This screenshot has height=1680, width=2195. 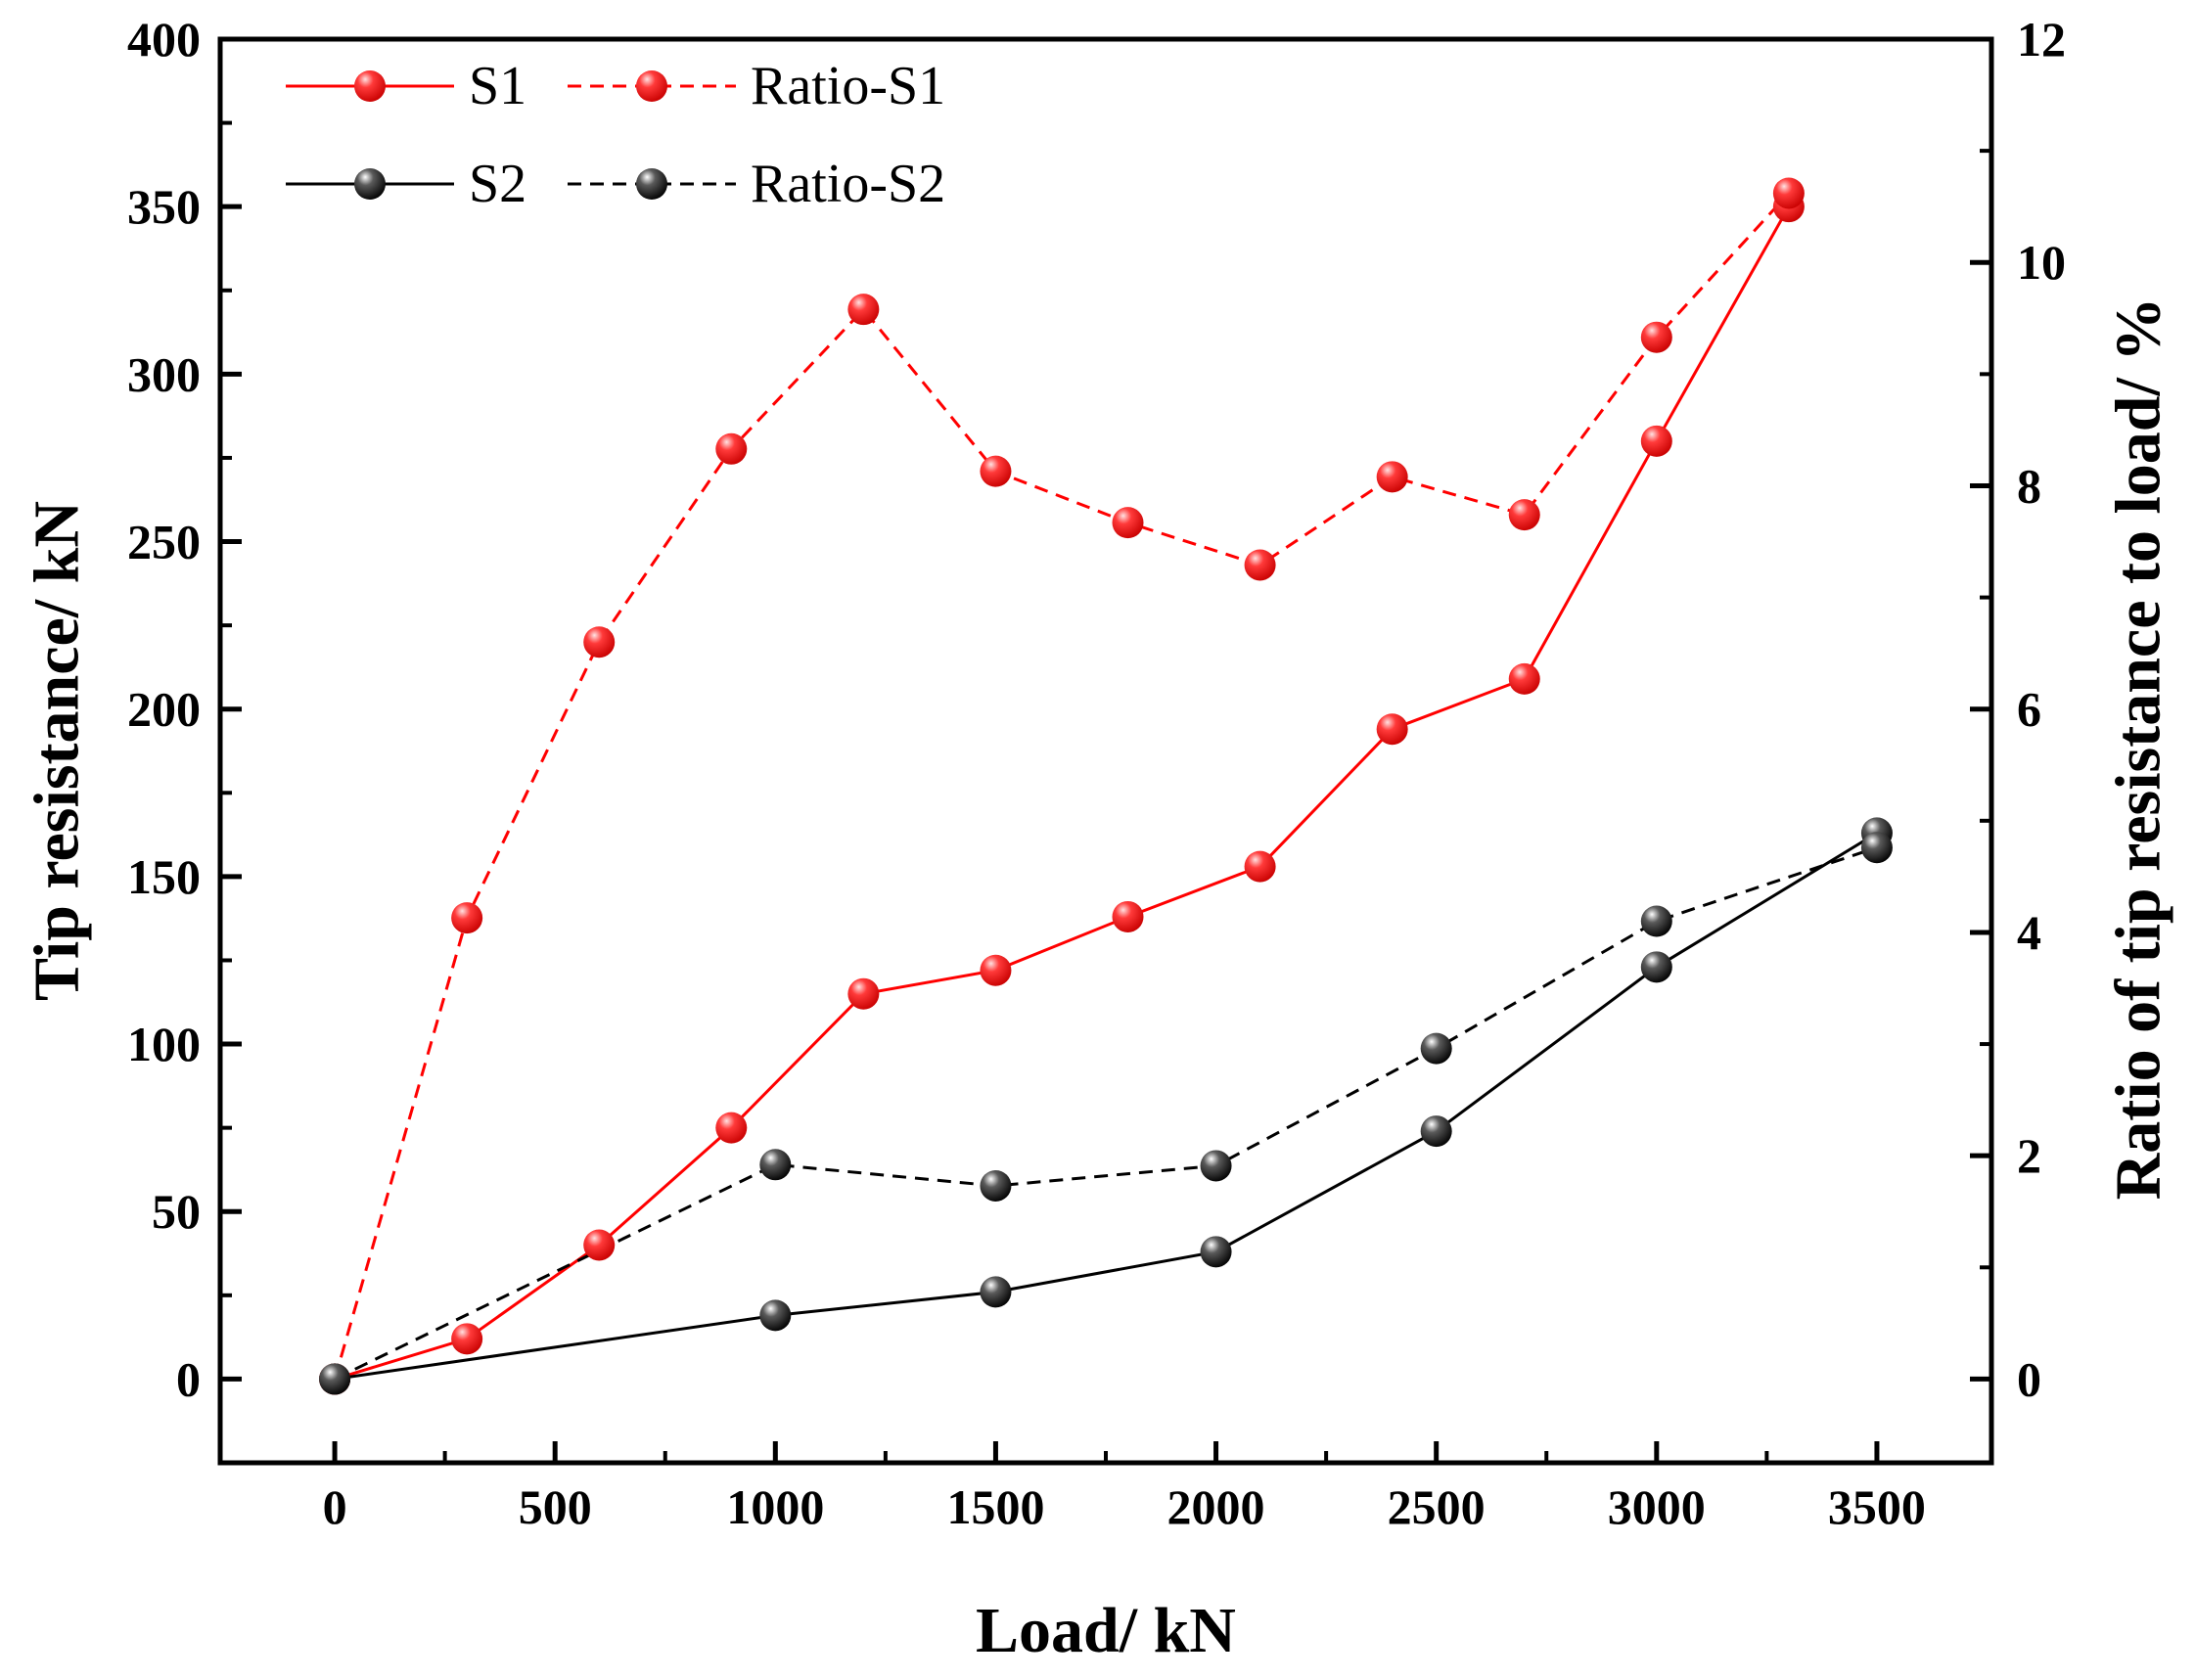 I want to click on x-tick-label: 3500, so click(x=1877, y=1506).